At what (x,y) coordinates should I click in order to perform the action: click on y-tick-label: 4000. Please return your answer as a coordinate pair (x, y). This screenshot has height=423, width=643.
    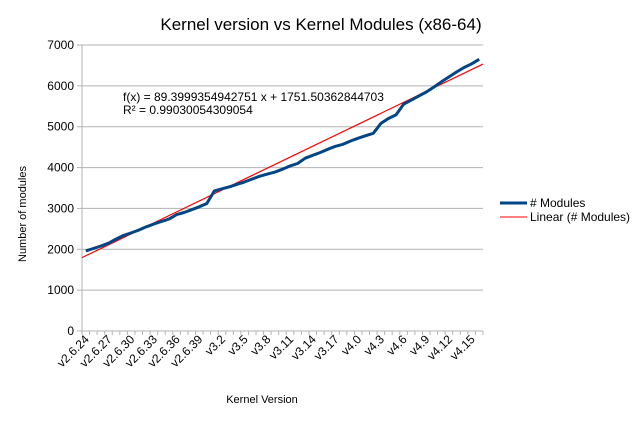
    Looking at the image, I should click on (60, 168).